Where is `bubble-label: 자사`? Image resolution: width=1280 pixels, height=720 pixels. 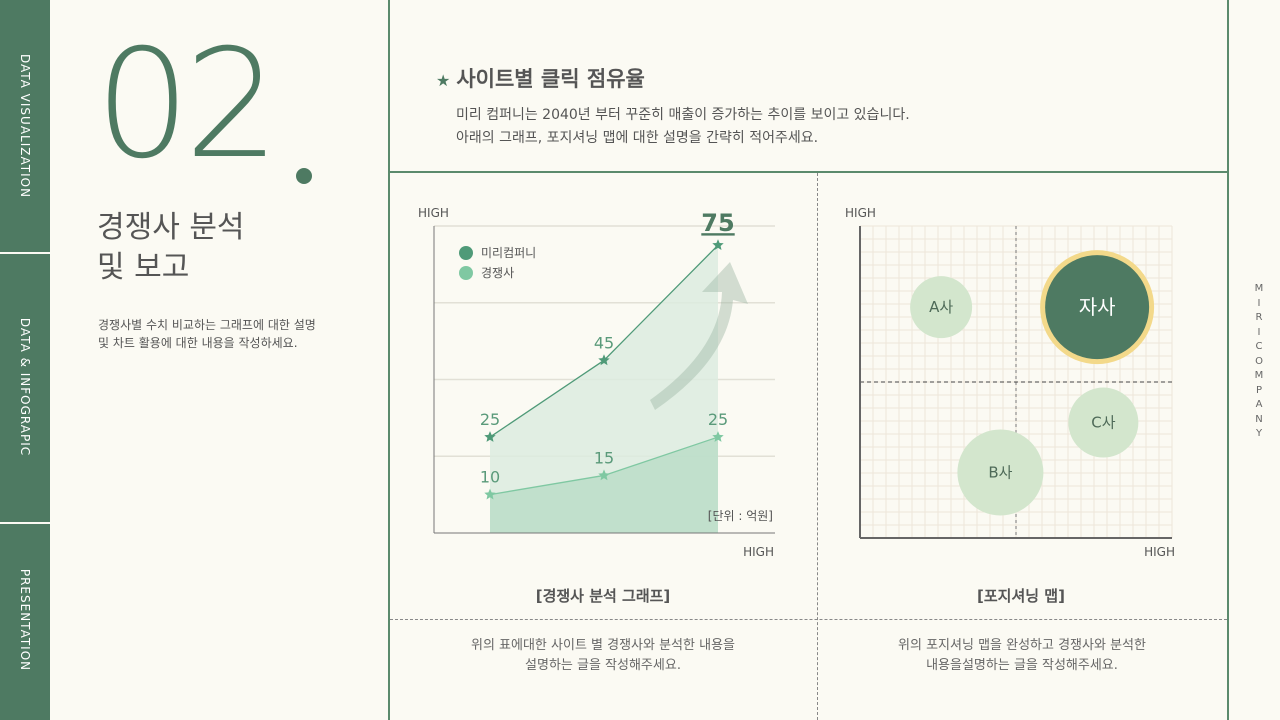
bubble-label: 자사 is located at coordinates (1097, 307).